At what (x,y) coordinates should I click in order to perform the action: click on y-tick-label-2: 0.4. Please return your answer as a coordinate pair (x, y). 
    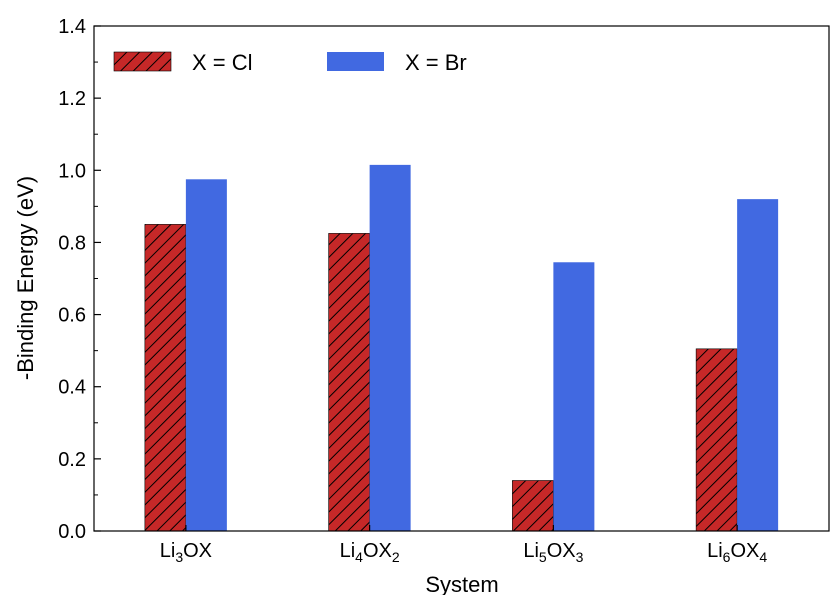
    Looking at the image, I should click on (72, 388).